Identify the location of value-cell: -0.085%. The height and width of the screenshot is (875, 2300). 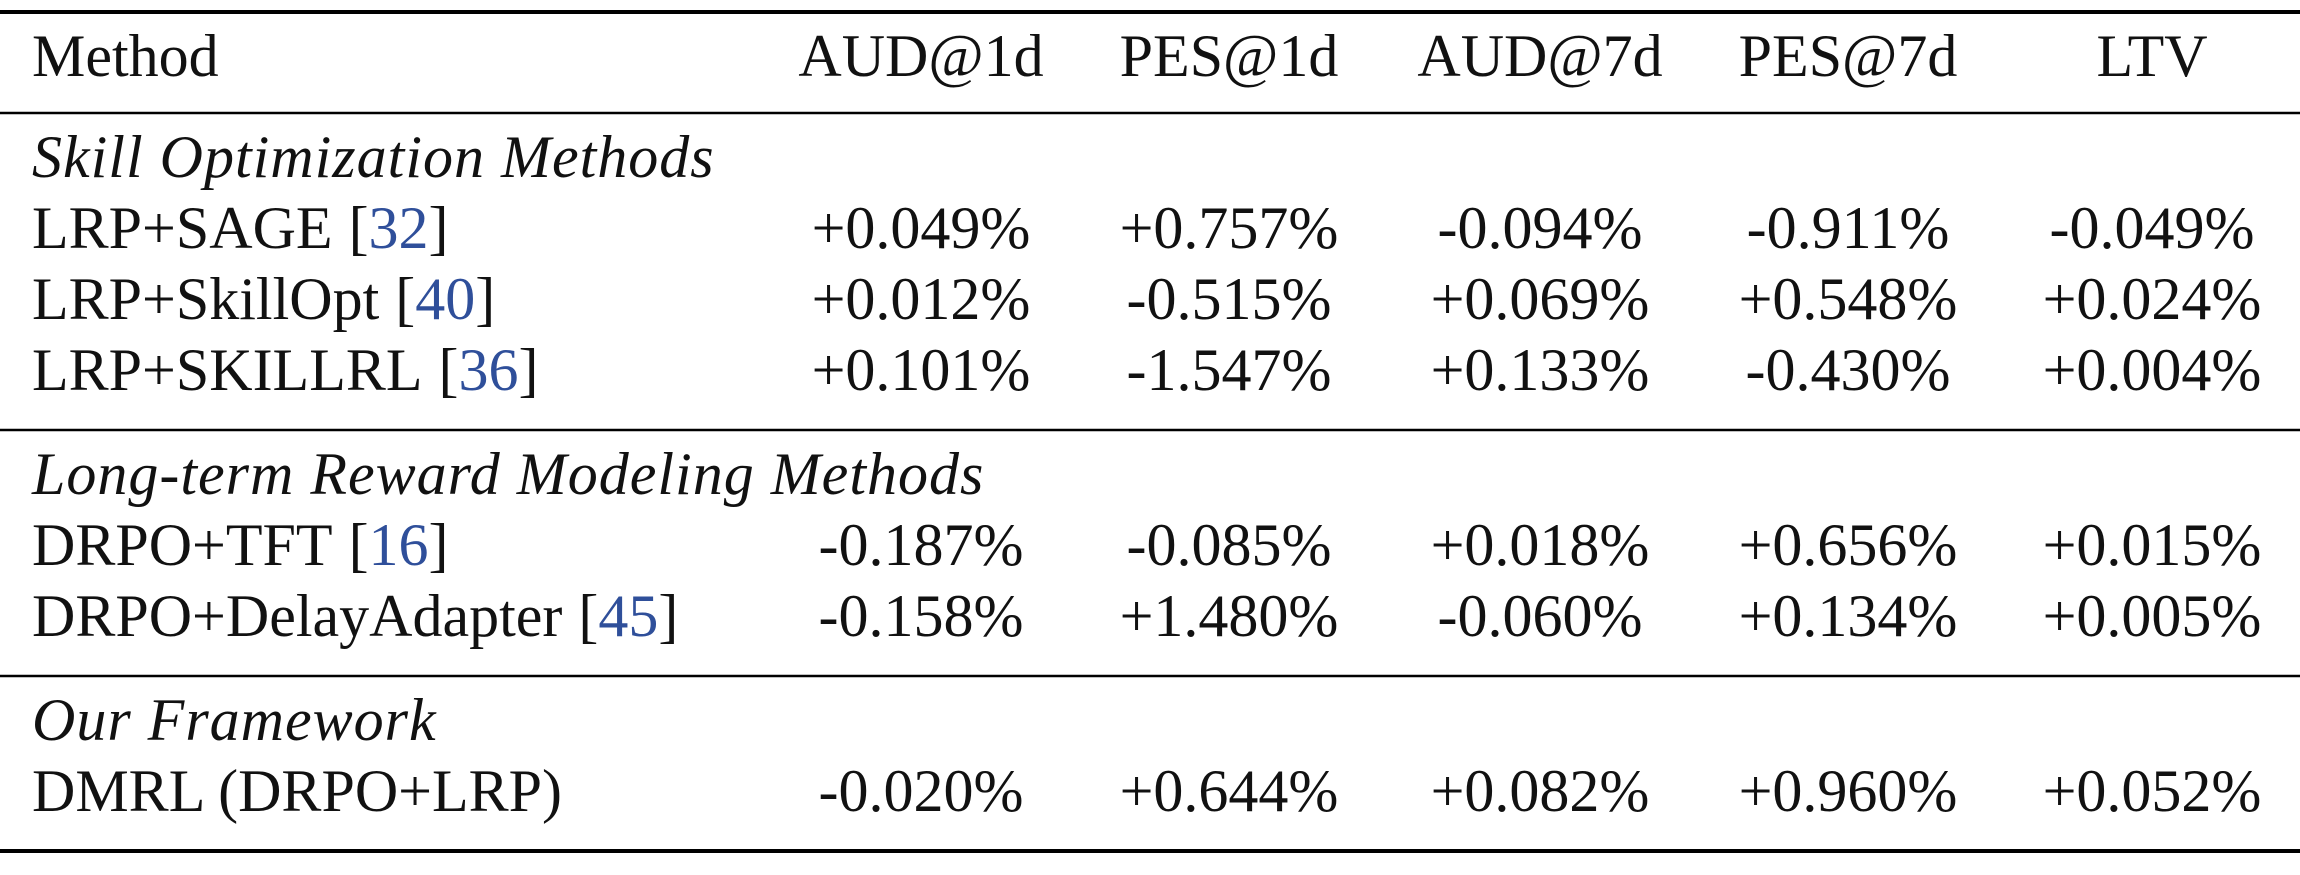
(1229, 545).